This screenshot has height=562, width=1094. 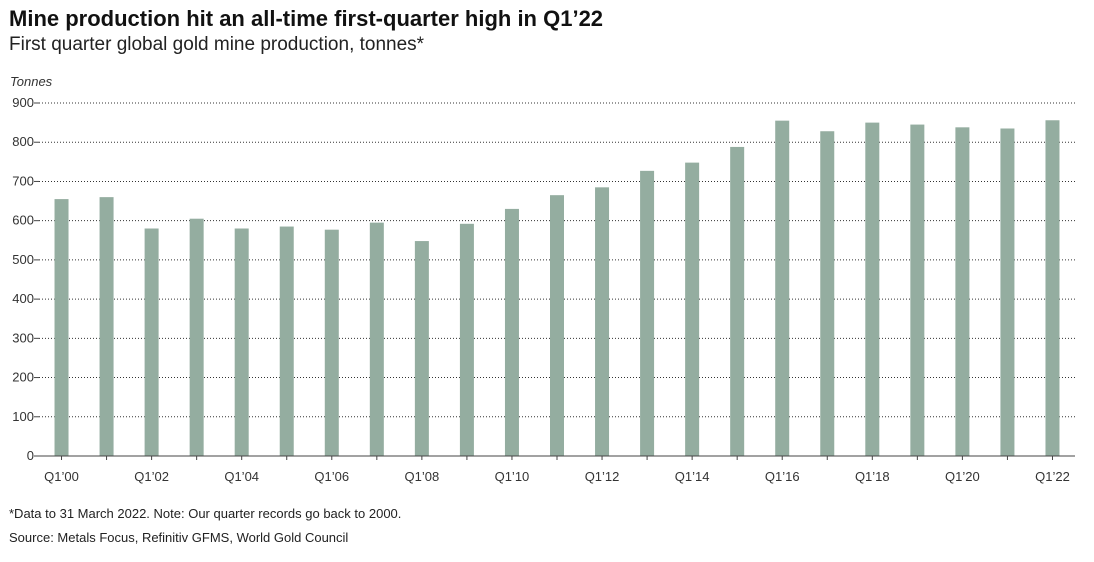 I want to click on x-tick-label: Q1’08, so click(x=422, y=476).